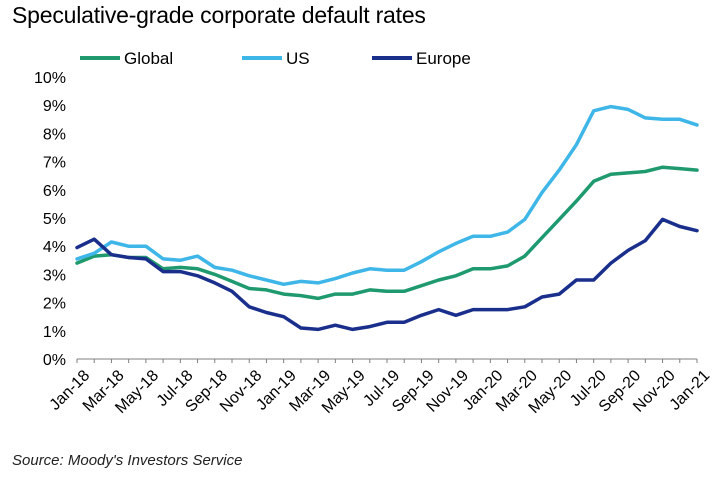 This screenshot has width=719, height=480. I want to click on y-tick-label-4: 4%, so click(54, 247).